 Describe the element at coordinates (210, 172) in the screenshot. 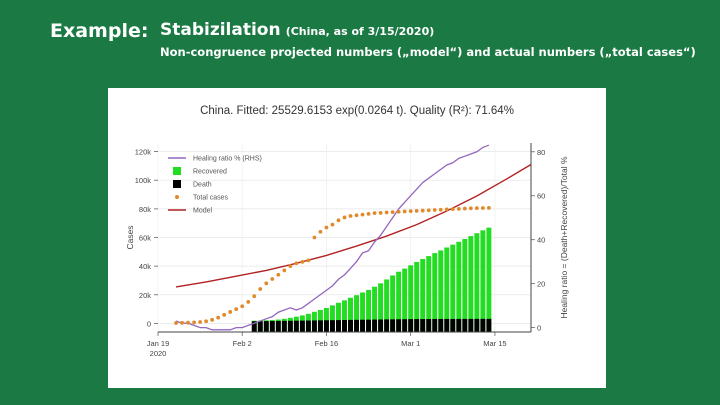

I see `legend-label: Recovered` at that location.